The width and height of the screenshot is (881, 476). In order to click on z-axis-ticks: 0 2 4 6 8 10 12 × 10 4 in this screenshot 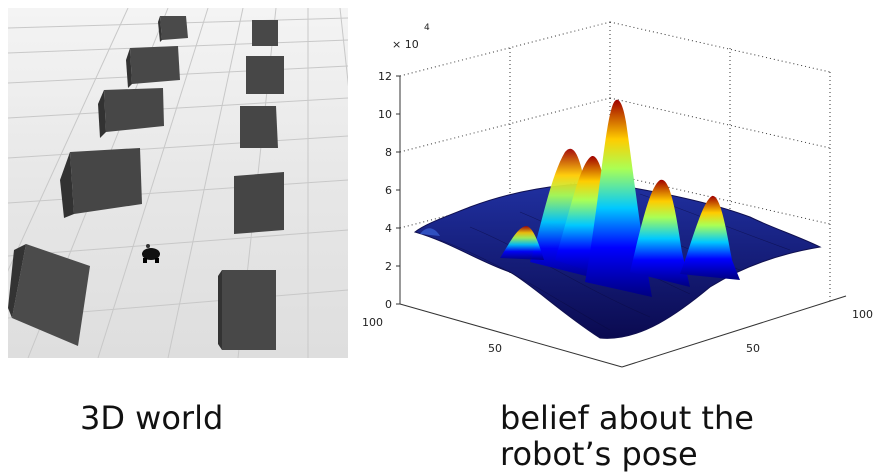, I will do `click(404, 167)`.